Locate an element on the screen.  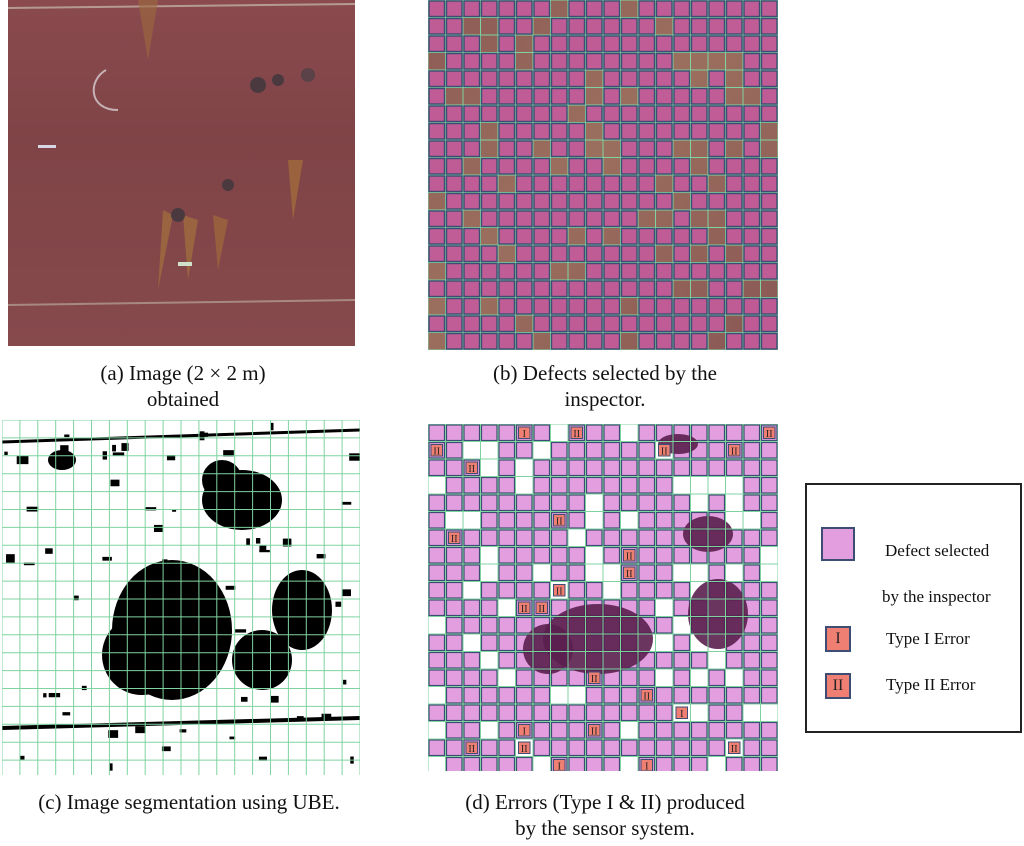
segmentation-image is located at coordinates (181, 597).